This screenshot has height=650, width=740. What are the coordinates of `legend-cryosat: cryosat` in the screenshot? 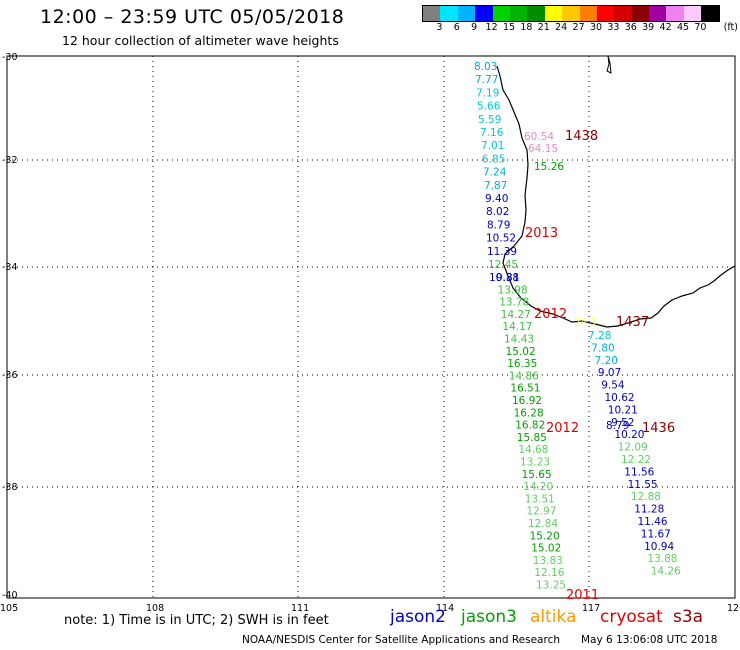 It's located at (631, 617).